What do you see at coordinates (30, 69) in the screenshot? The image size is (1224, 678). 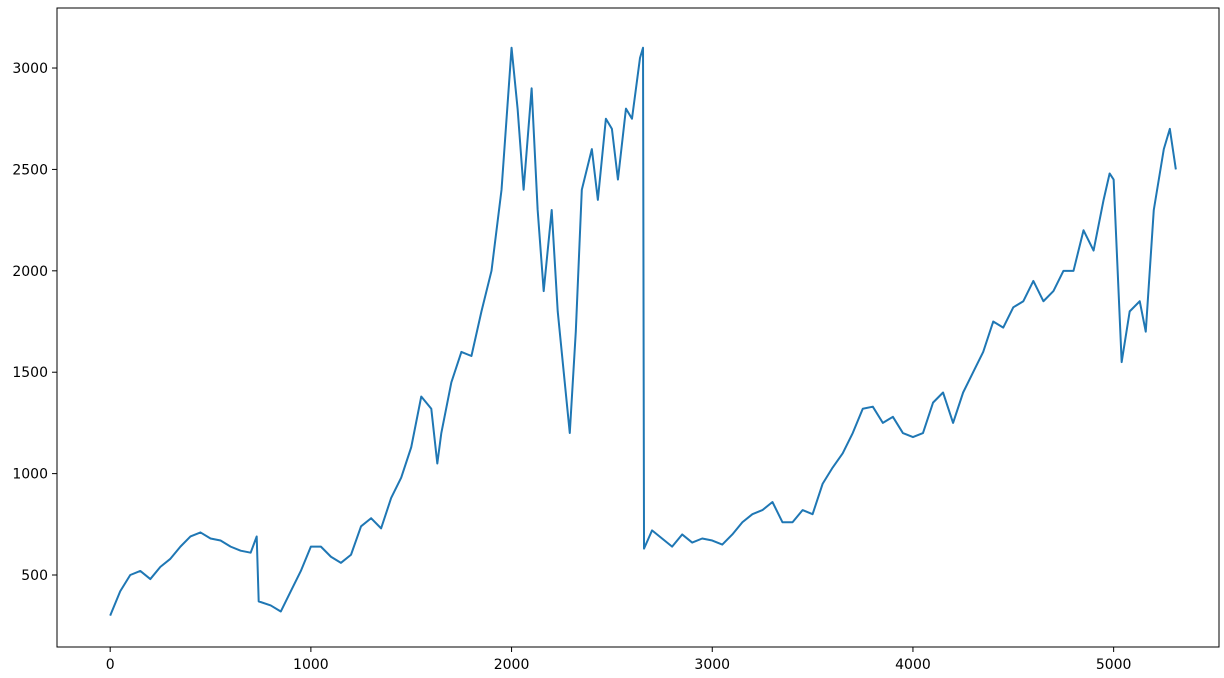 I see `y-tick-label: 3000` at bounding box center [30, 69].